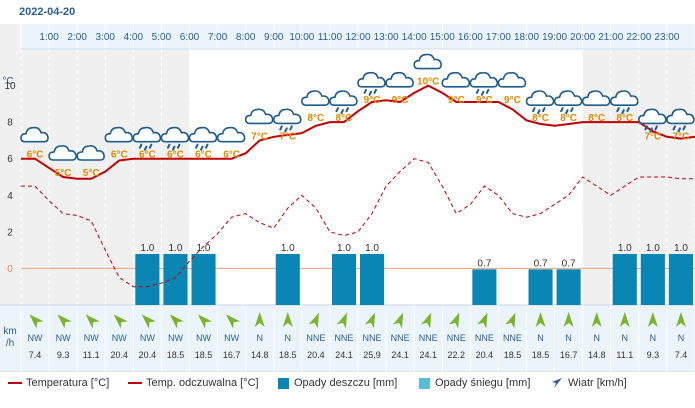 The image size is (695, 408). Describe the element at coordinates (246, 37) in the screenshot. I see `hour-label: 8:00` at that location.